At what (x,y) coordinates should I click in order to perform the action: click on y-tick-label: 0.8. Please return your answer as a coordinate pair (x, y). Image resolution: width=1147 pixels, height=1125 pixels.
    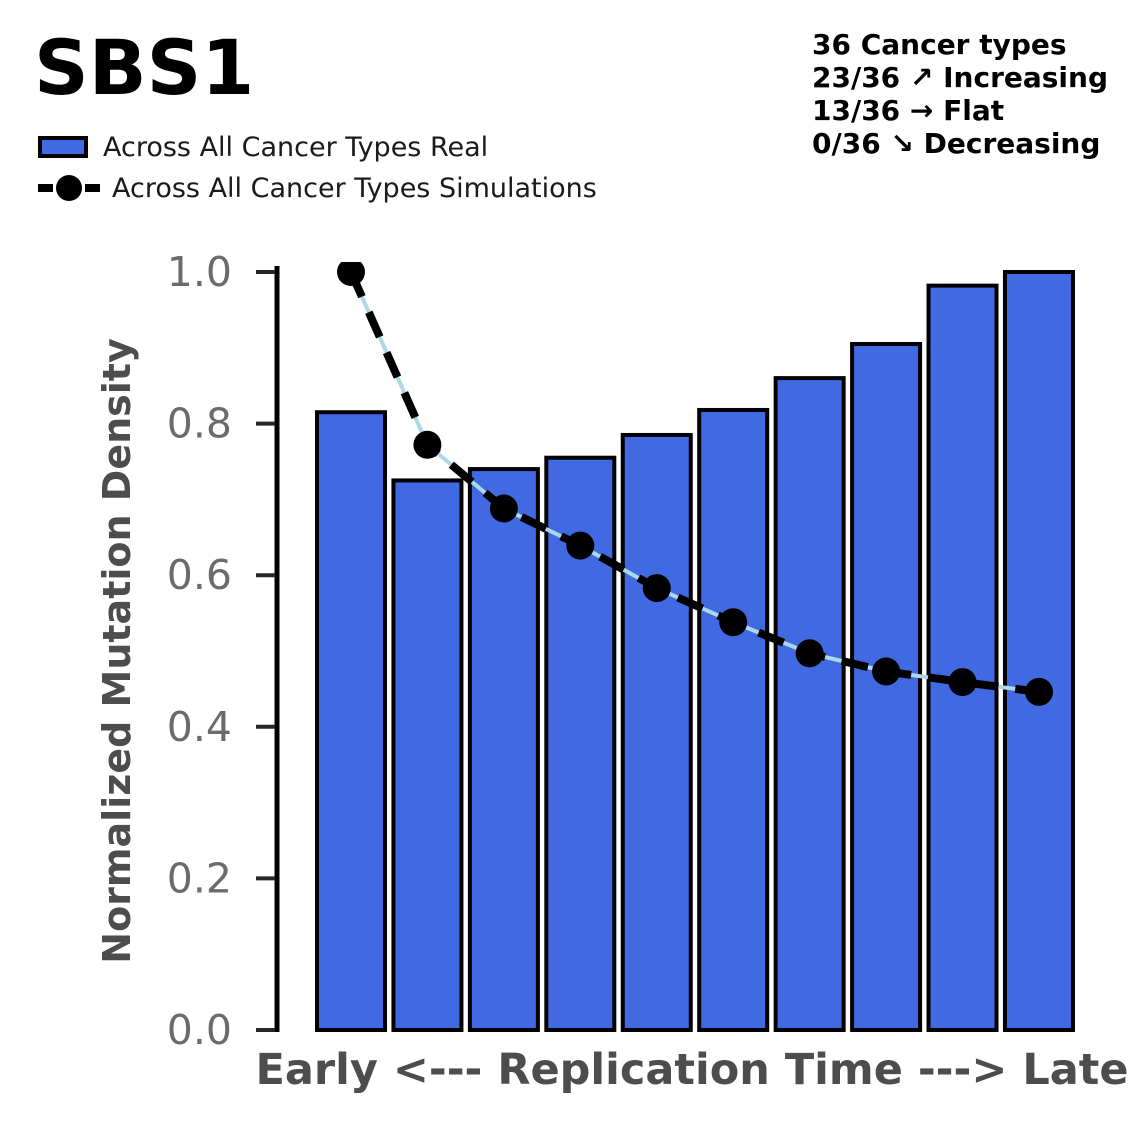
    Looking at the image, I should click on (199, 424).